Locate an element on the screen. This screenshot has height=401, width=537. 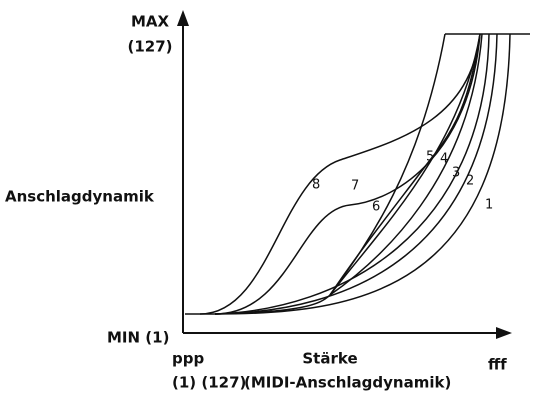
x-max: fff is located at coordinates (497, 365).